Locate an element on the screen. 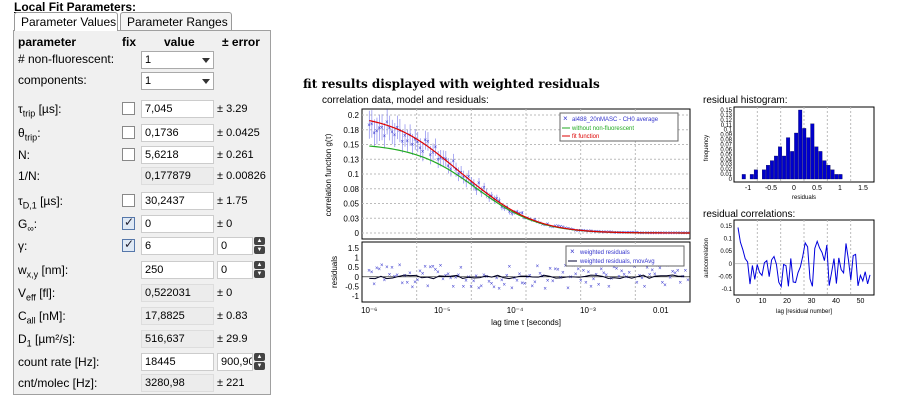 Image resolution: width=900 pixels, height=400 pixels. param-unit: [fl]: is located at coordinates (45, 293).